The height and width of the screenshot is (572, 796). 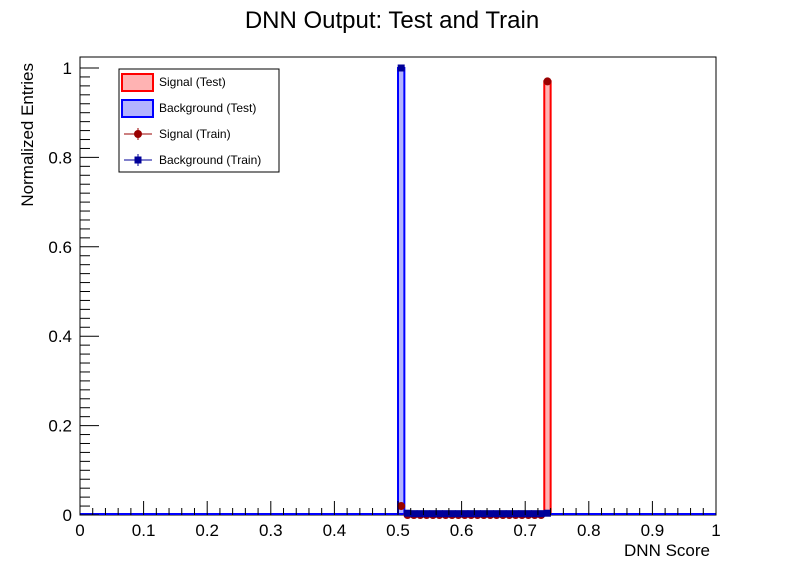 I want to click on x-tick-label: 0.9, so click(x=653, y=530).